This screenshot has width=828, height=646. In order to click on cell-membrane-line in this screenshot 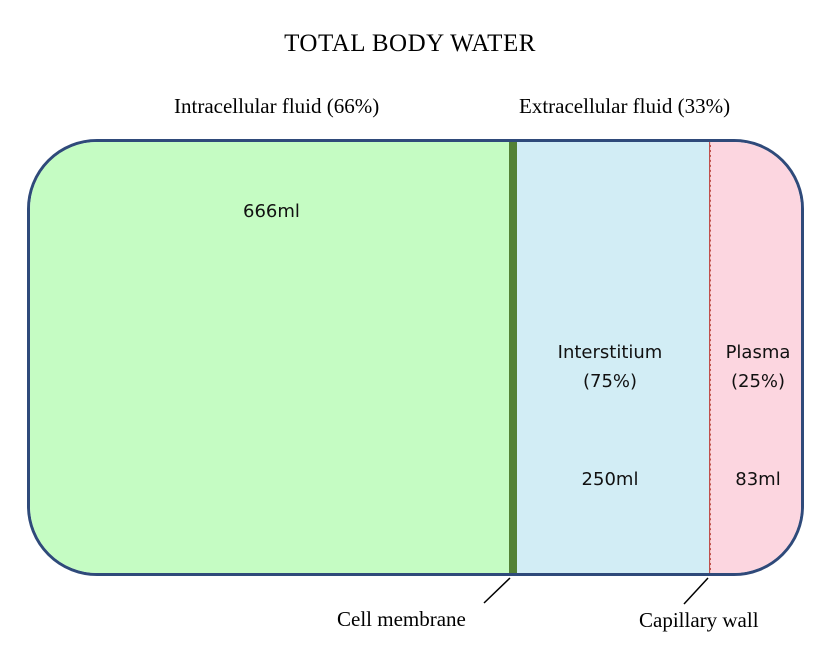, I will do `click(513, 357)`.